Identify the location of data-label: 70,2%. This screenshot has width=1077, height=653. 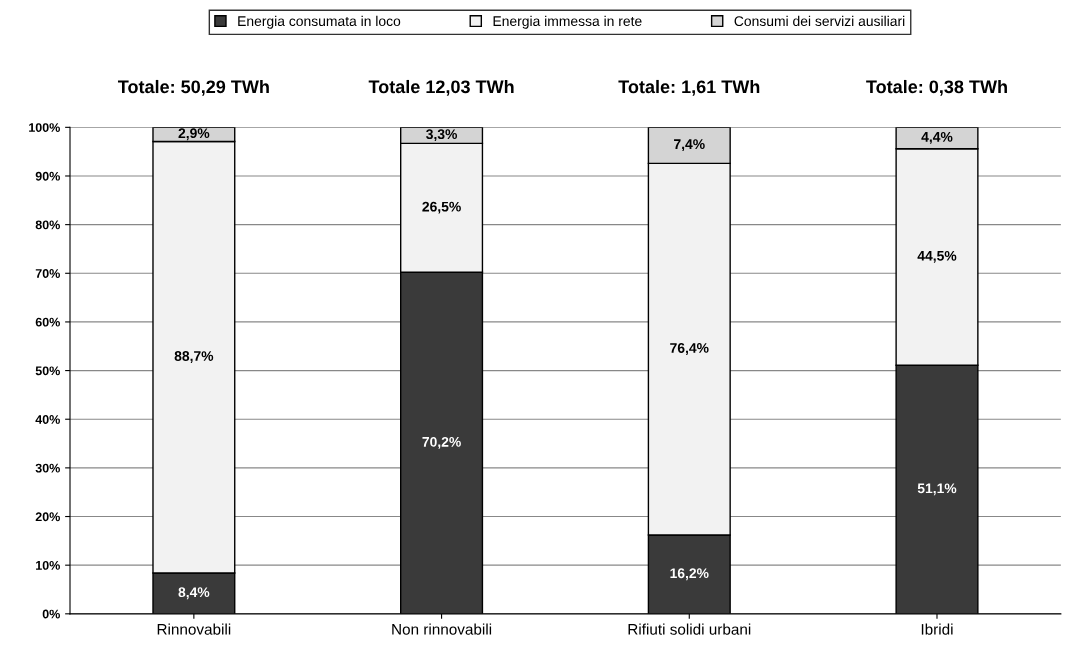
(441, 442).